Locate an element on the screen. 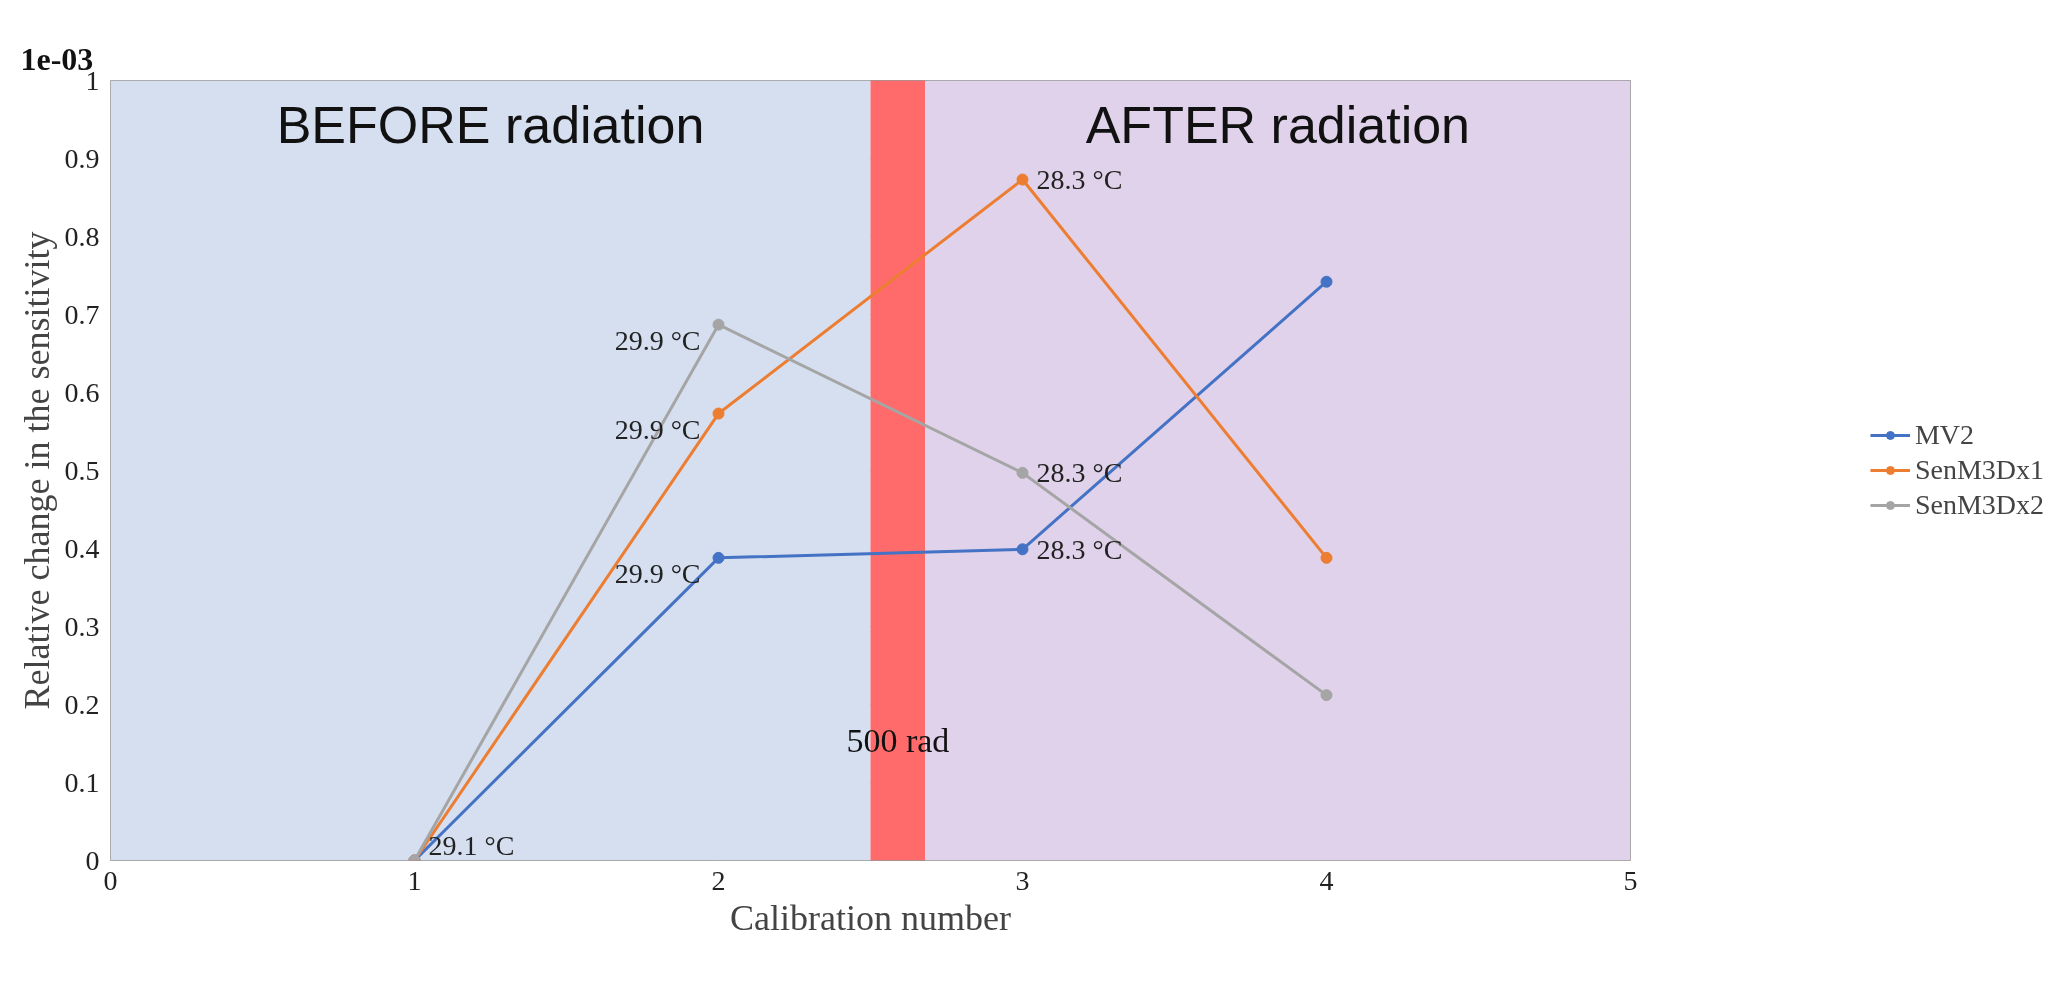 This screenshot has height=1005, width=2052. x-tick-label: 5 is located at coordinates (1630, 880).